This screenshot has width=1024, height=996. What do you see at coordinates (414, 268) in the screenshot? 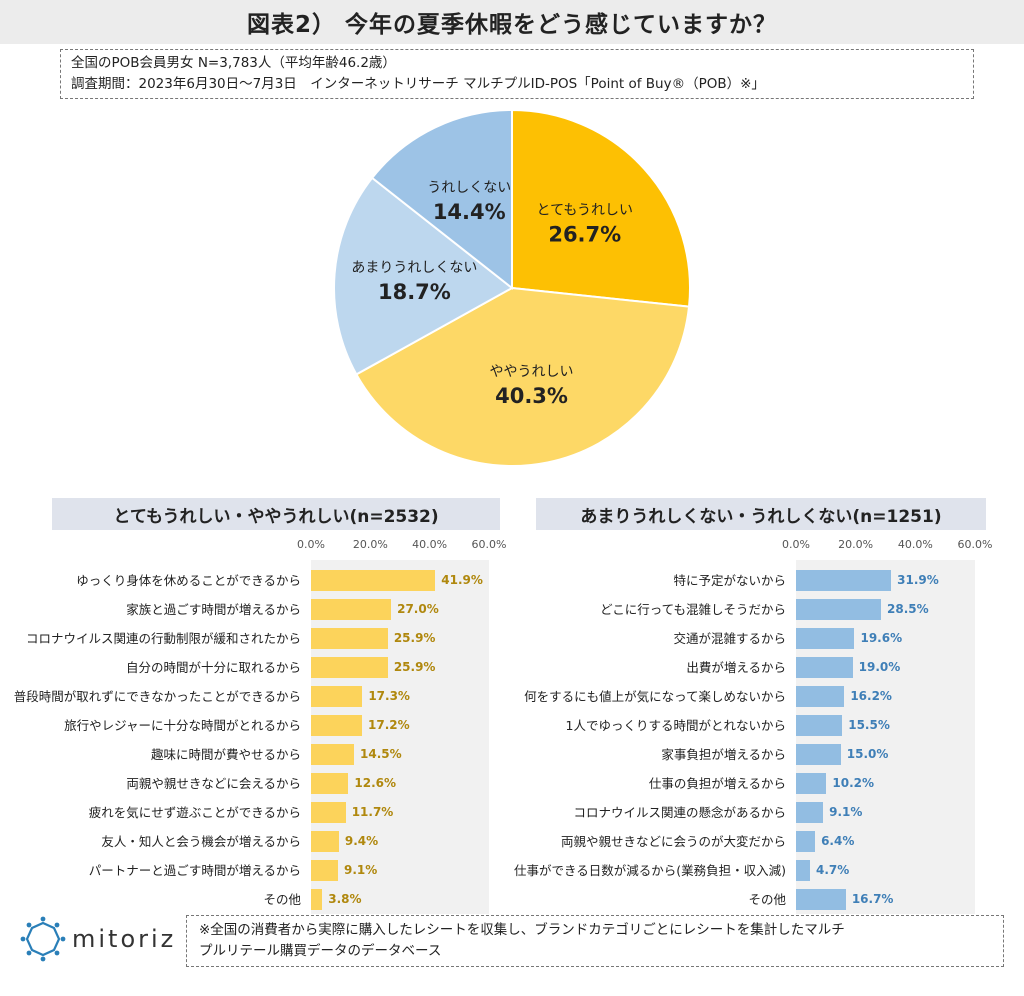
I see `pie-slice-label: あまりうれしくない` at bounding box center [414, 268].